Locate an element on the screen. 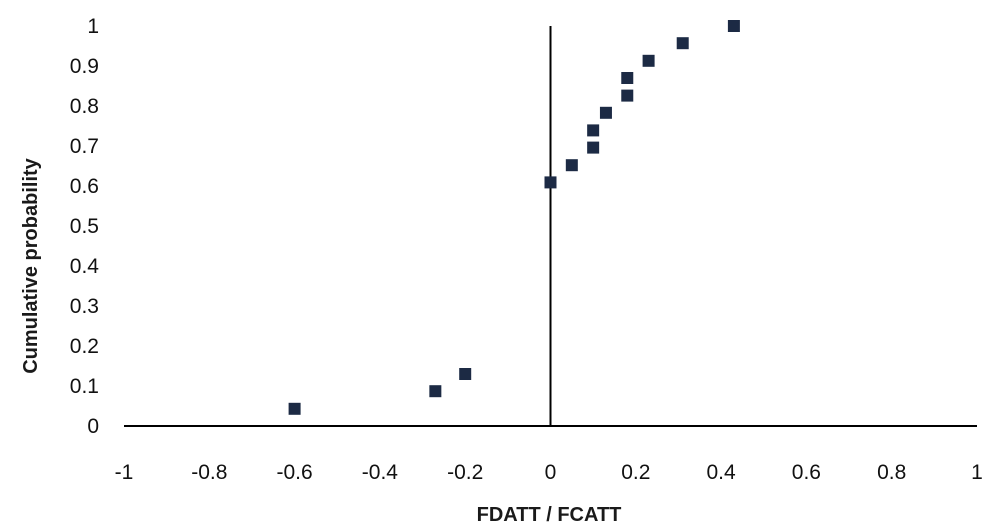 The image size is (997, 529). y-tick-label: 0.9 is located at coordinates (84, 66).